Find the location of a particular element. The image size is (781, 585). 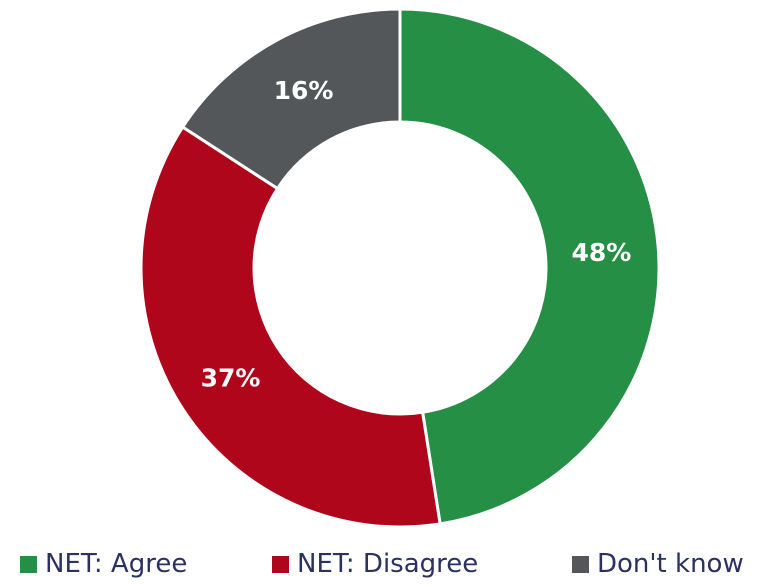

legend-item-net-agree: NET: Agree is located at coordinates (103, 564).